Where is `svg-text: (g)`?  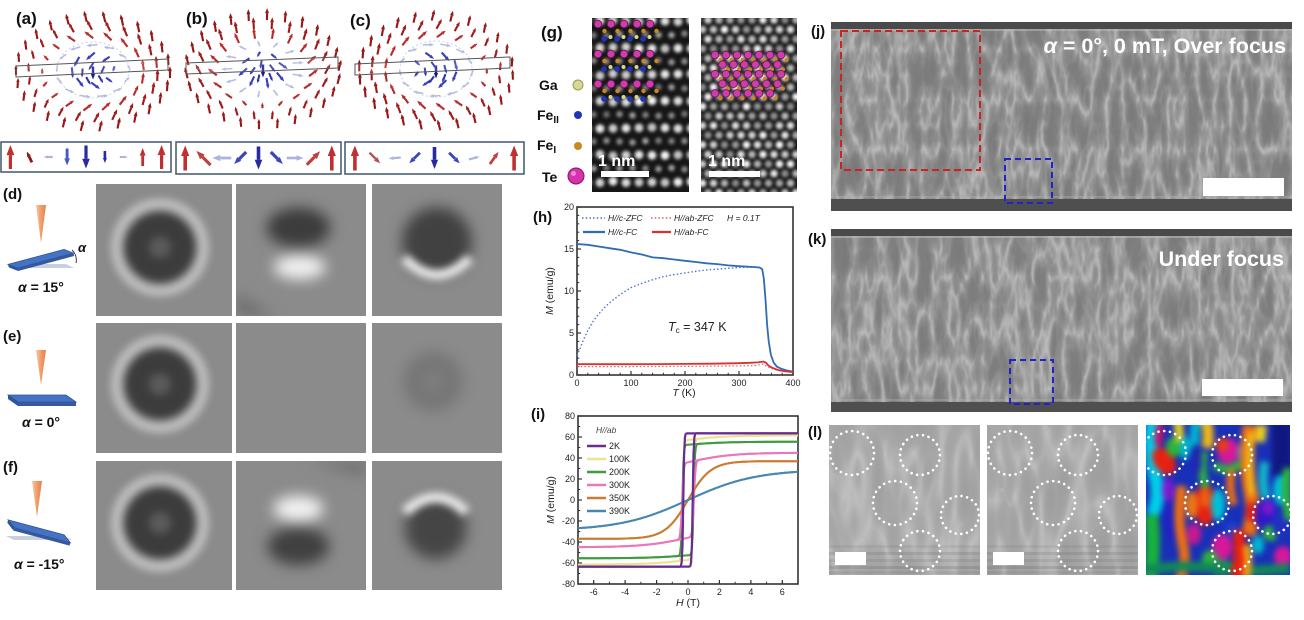 svg-text: (g) is located at coordinates (552, 32).